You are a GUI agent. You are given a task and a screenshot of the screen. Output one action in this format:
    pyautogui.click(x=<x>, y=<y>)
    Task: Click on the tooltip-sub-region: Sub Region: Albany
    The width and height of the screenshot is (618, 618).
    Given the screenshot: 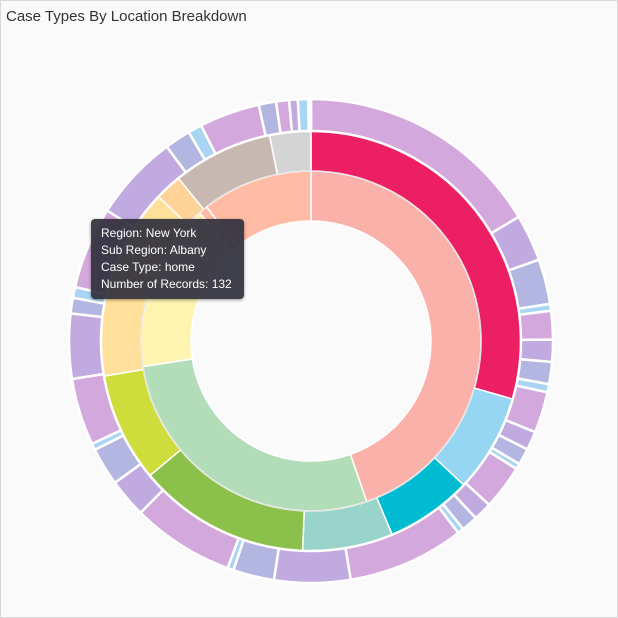 What is the action you would take?
    pyautogui.click(x=154, y=250)
    